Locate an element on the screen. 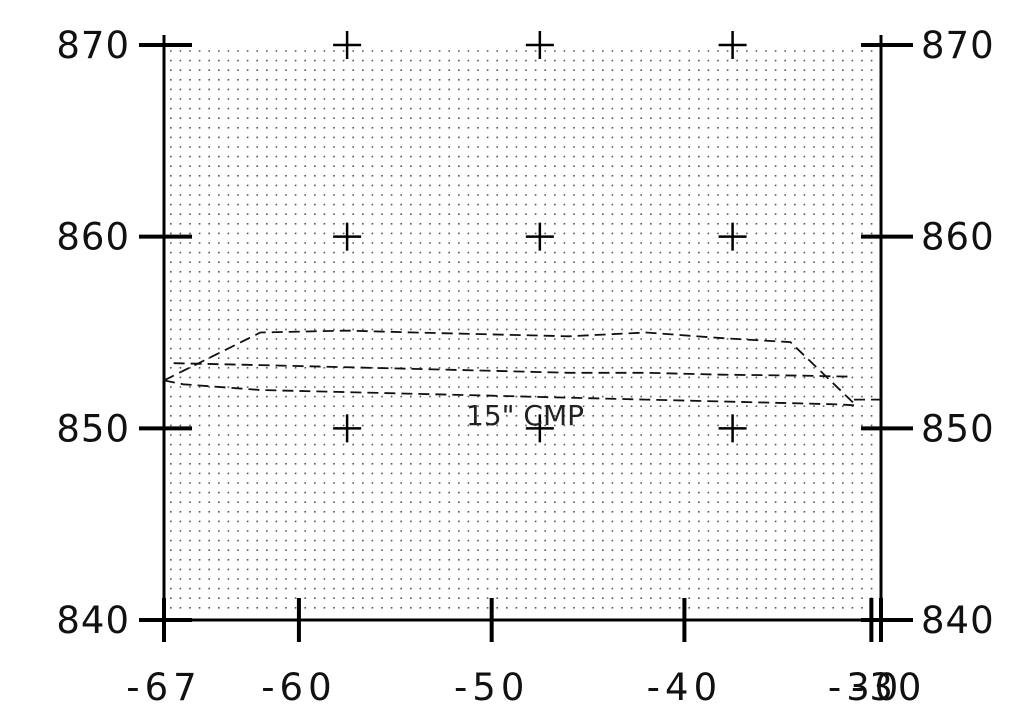 This screenshot has height=716, width=1011. y-tick-label-right: 860 is located at coordinates (958, 237).